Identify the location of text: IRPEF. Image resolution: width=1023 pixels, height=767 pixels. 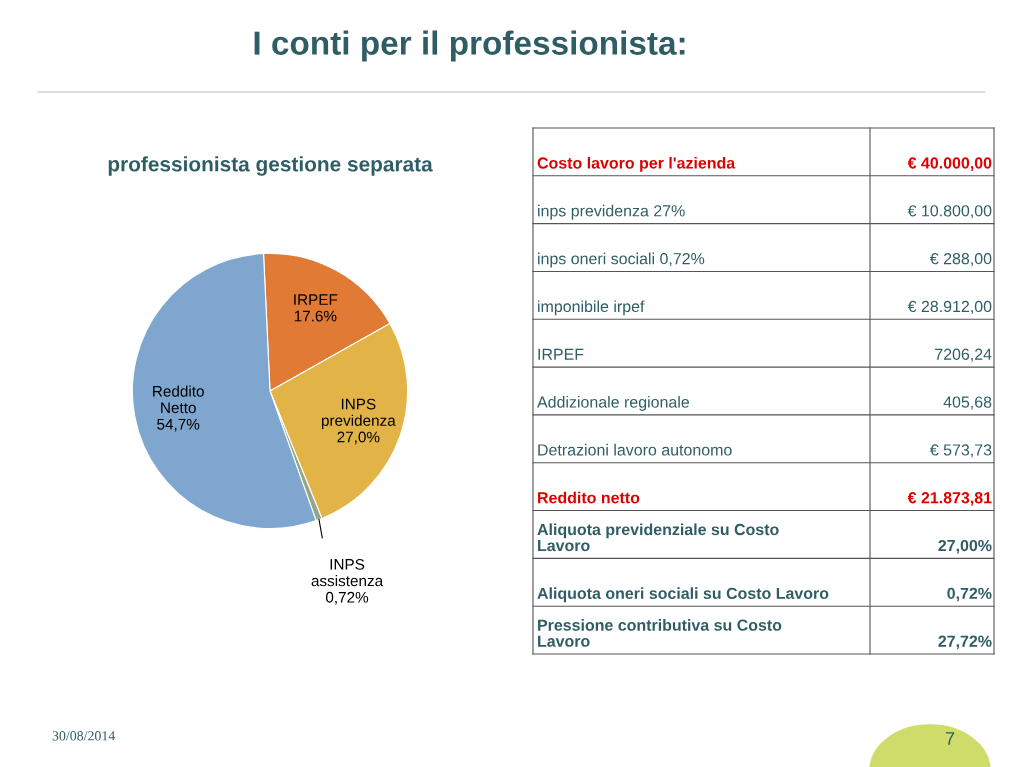
(561, 354).